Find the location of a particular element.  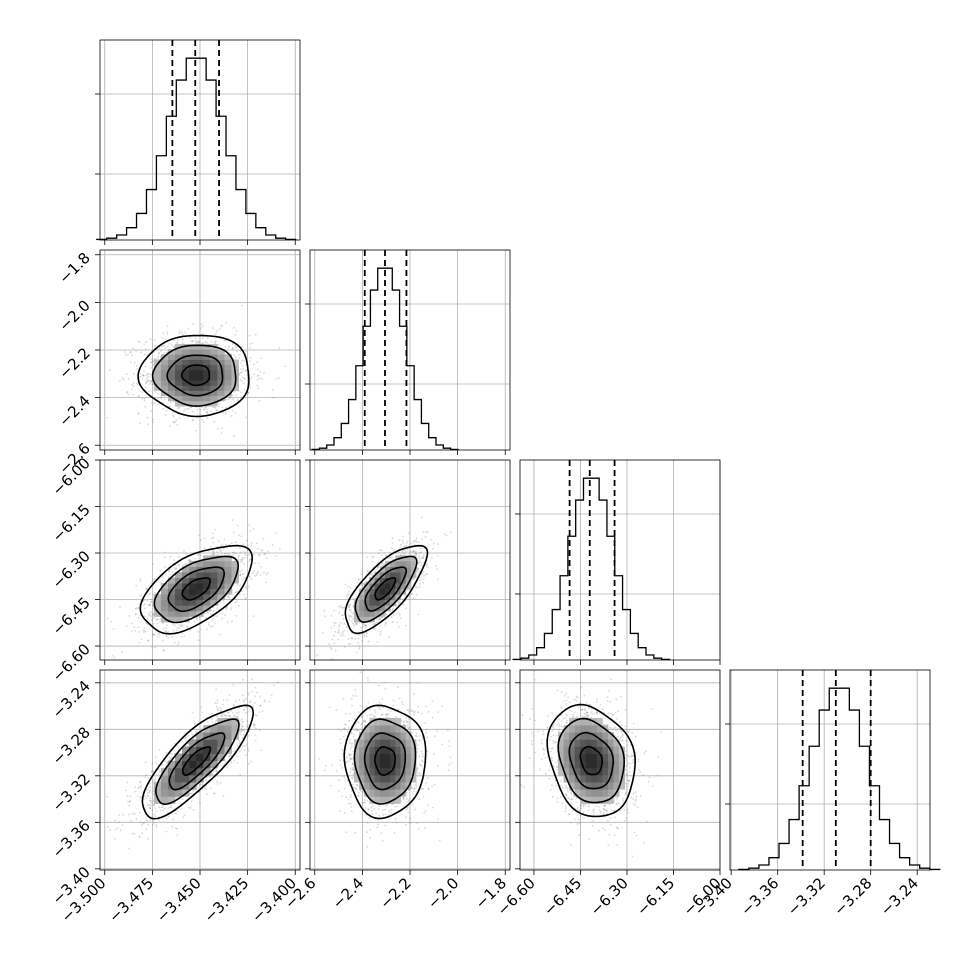

histogram-steps is located at coordinates (385, 359).